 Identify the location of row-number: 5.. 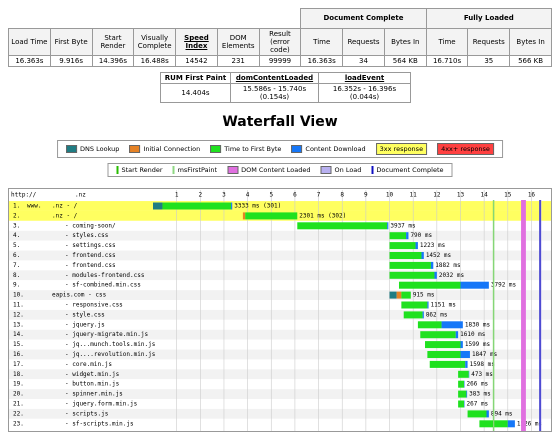
(16, 245).